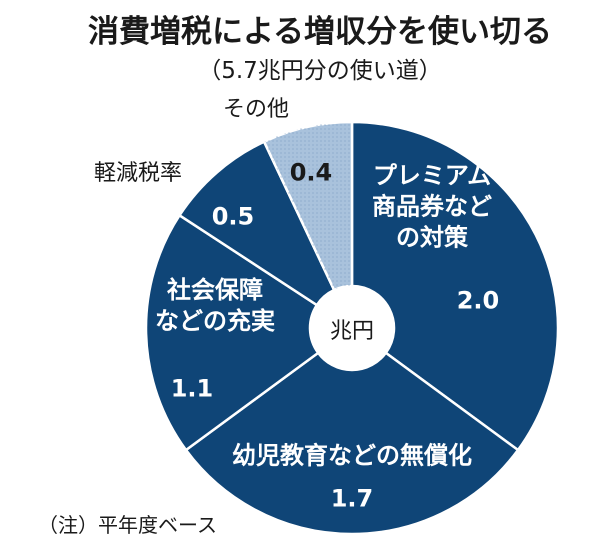 The height and width of the screenshot is (552, 600). What do you see at coordinates (215, 321) in the screenshot?
I see `slice-label-2-line-1: などの充実` at bounding box center [215, 321].